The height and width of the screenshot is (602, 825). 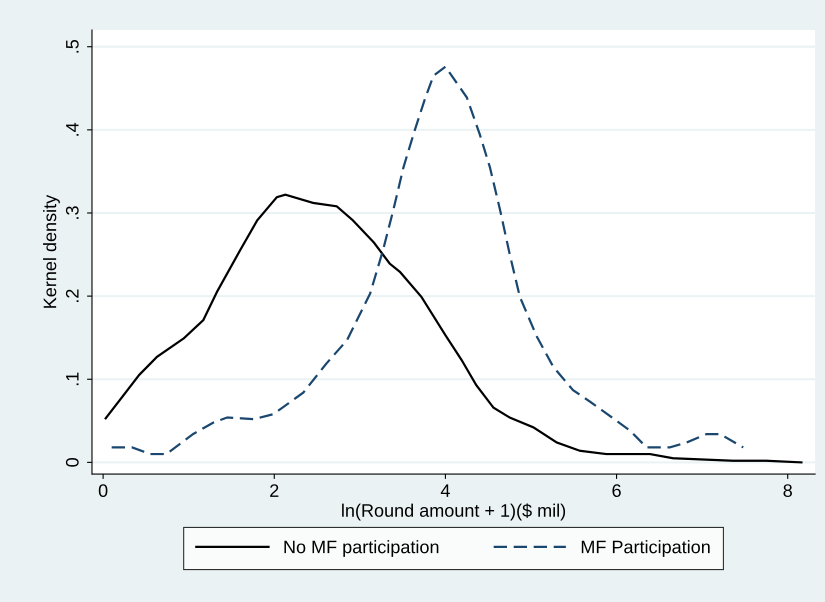 What do you see at coordinates (72, 462) in the screenshot?
I see `y-tick-label: 0` at bounding box center [72, 462].